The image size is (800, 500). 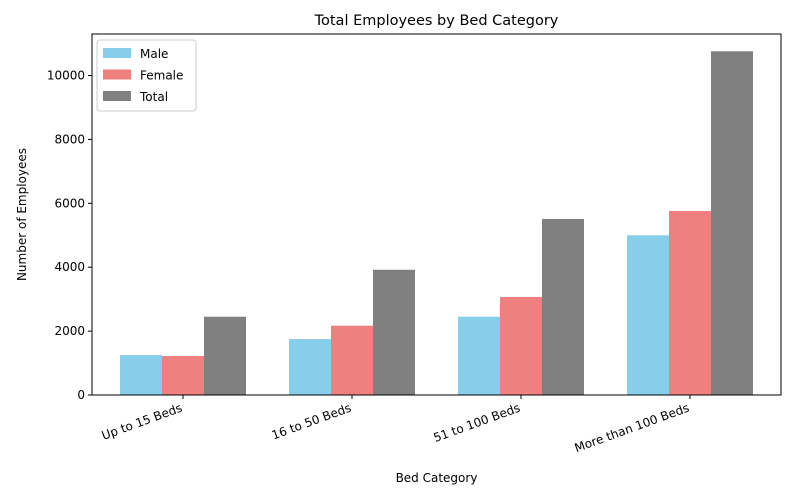 What do you see at coordinates (117, 96) in the screenshot?
I see `legend-swatch-total` at bounding box center [117, 96].